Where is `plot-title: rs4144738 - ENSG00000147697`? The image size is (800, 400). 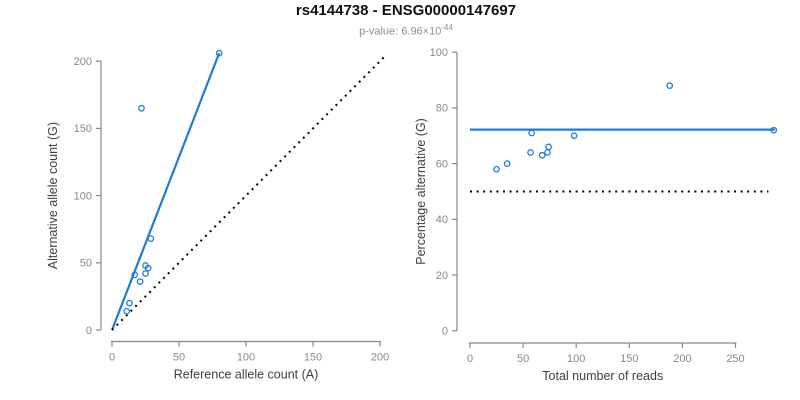 plot-title: rs4144738 - ENSG00000147697 is located at coordinates (406, 10).